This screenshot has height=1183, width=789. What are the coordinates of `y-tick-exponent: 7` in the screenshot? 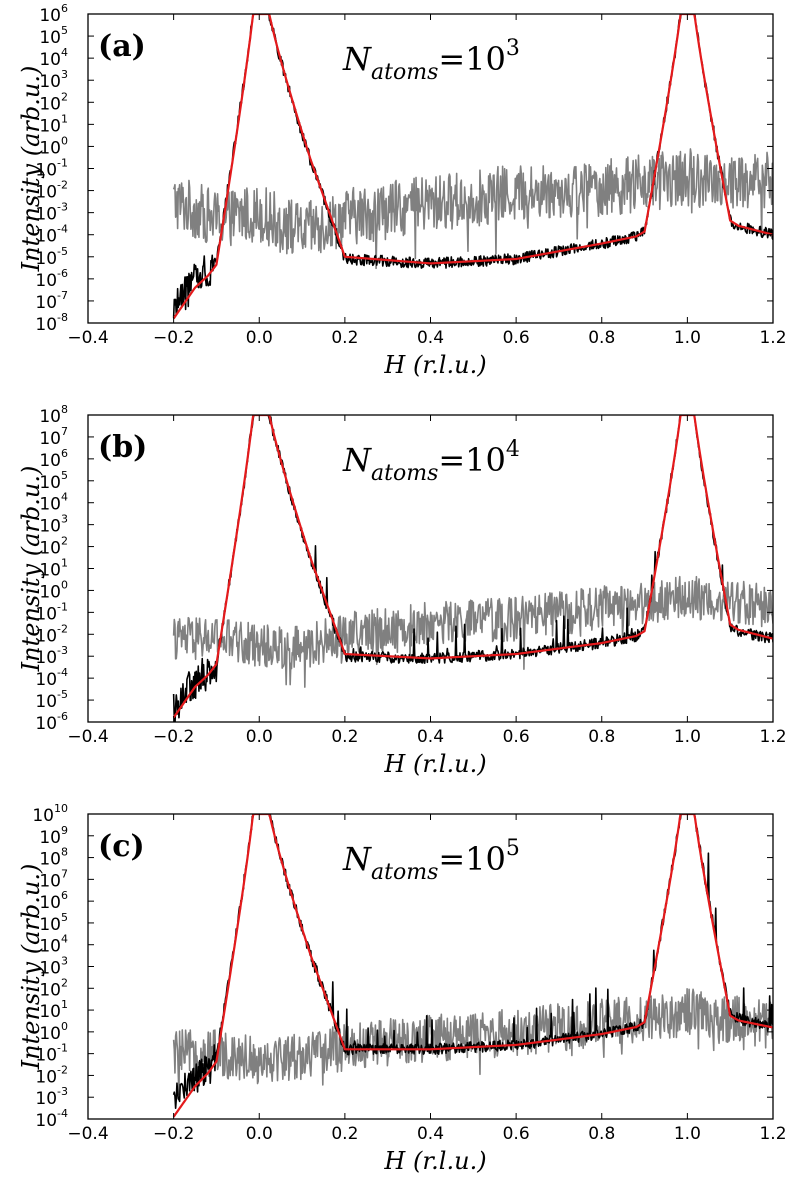 It's located at (64, 873).